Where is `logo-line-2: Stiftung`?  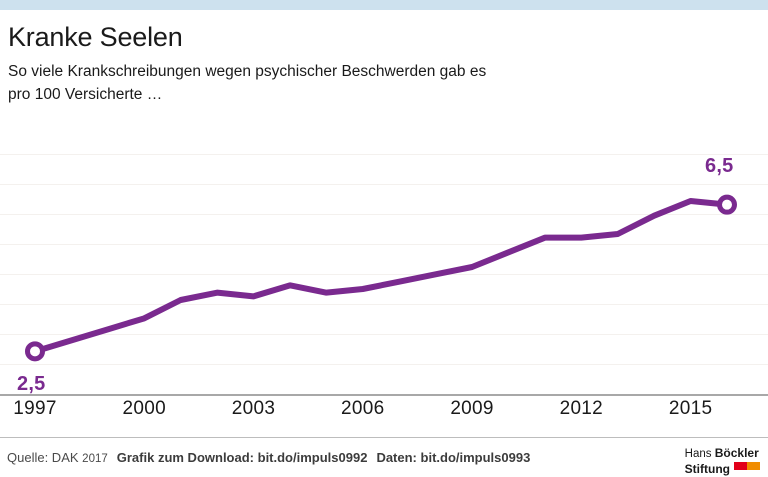 logo-line-2: Stiftung is located at coordinates (722, 469).